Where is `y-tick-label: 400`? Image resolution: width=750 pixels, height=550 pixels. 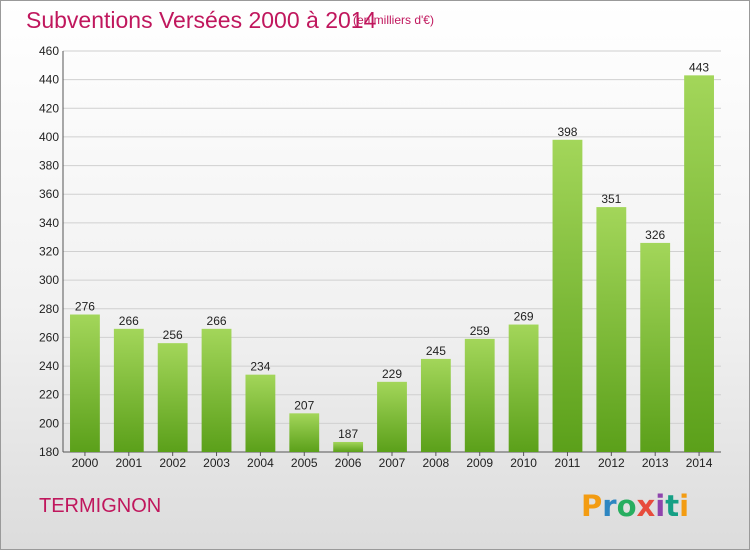
y-tick-label: 400 is located at coordinates (49, 137).